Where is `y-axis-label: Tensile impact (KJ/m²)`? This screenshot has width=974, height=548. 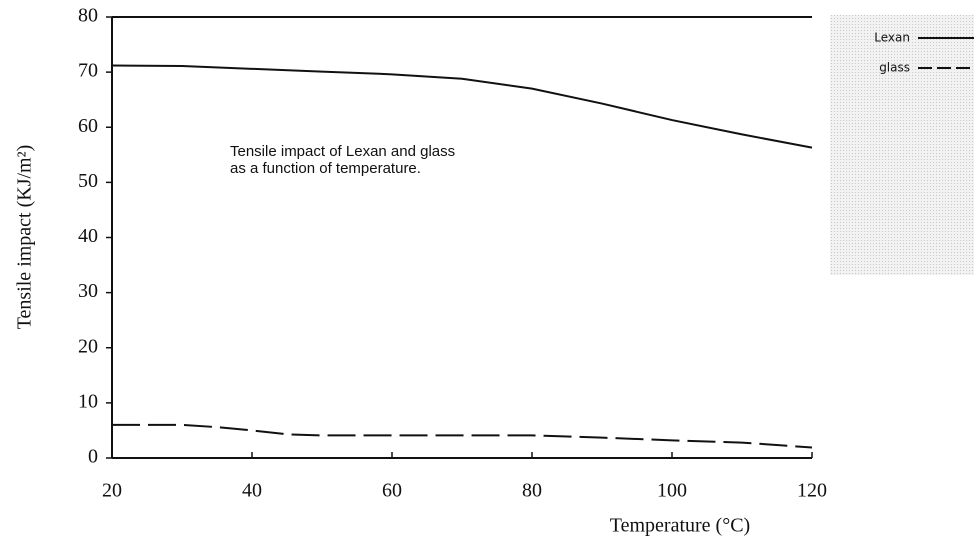 y-axis-label: Tensile impact (KJ/m²) is located at coordinates (25, 237).